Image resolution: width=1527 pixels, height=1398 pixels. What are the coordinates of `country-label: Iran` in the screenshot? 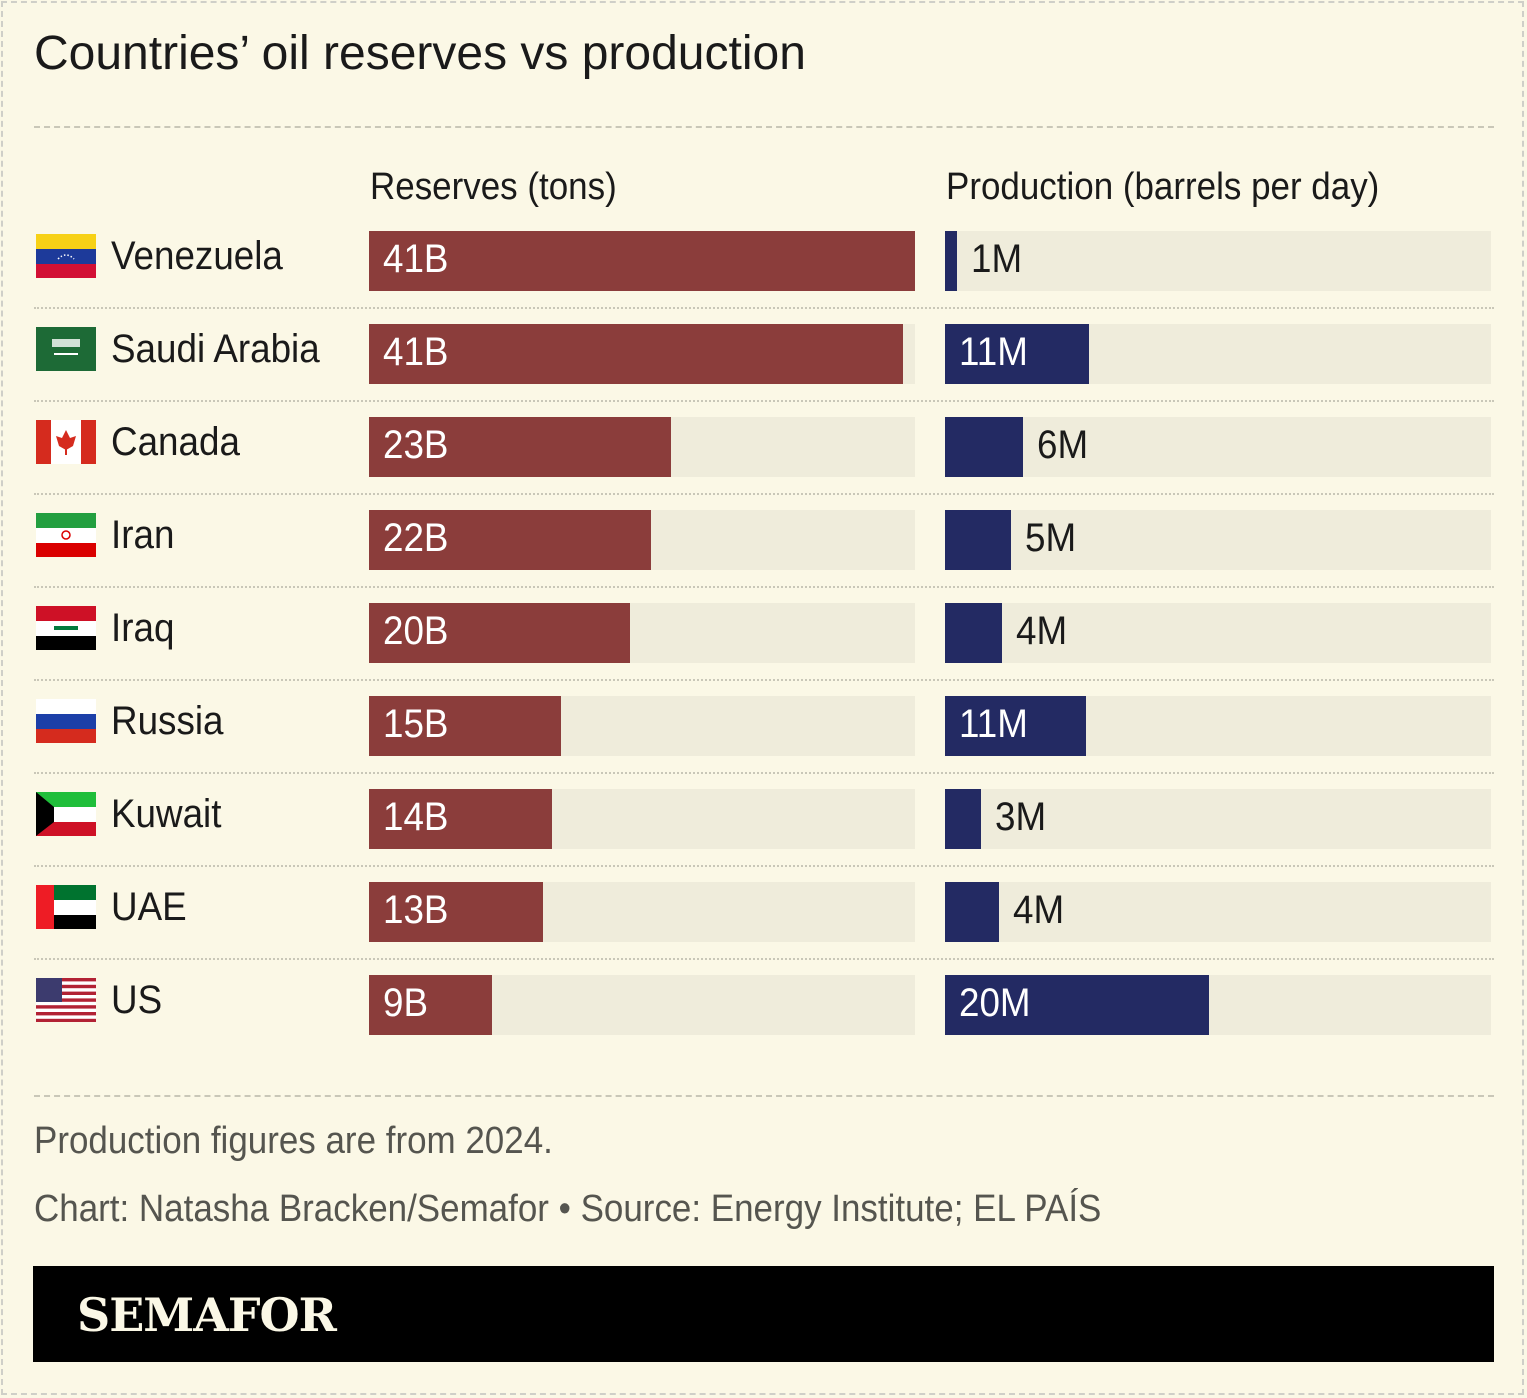 It's located at (143, 535).